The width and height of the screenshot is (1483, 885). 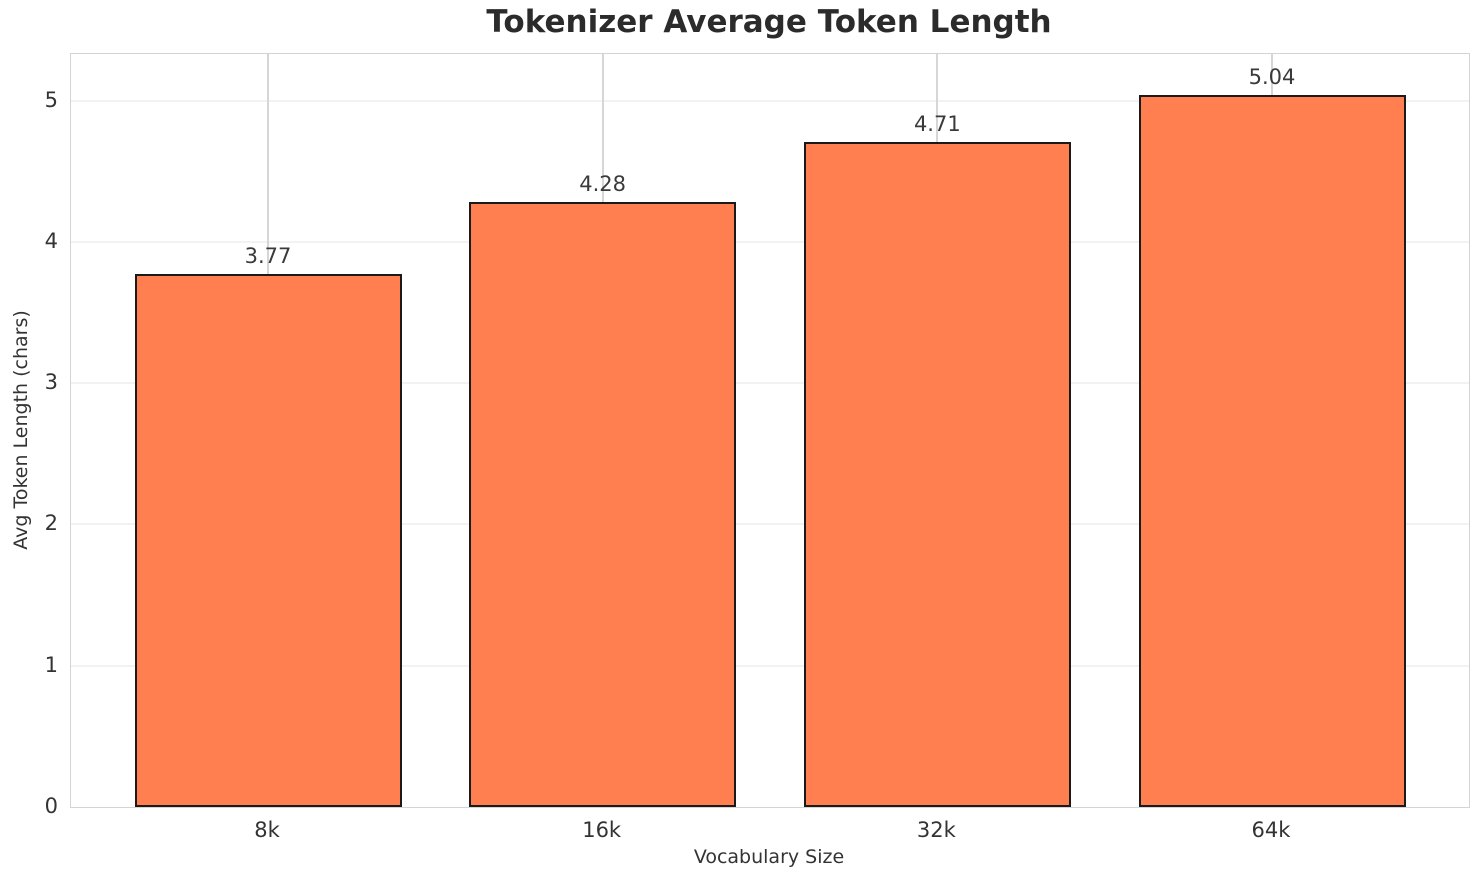 What do you see at coordinates (51, 382) in the screenshot?
I see `y-tick-label-3: 3` at bounding box center [51, 382].